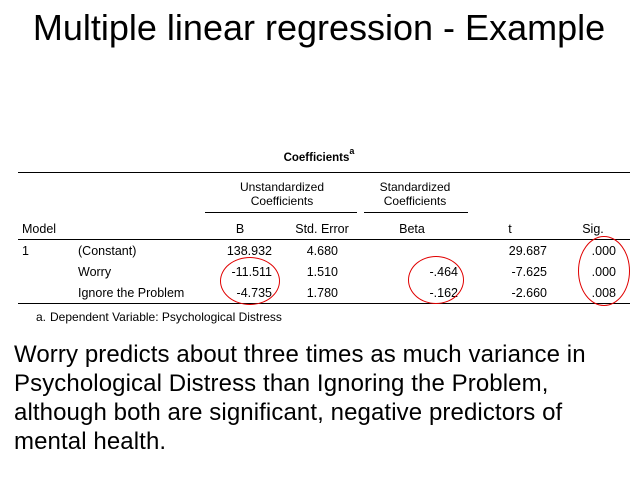 The image size is (638, 479). I want to click on row2-se: 1.510, so click(322, 272).